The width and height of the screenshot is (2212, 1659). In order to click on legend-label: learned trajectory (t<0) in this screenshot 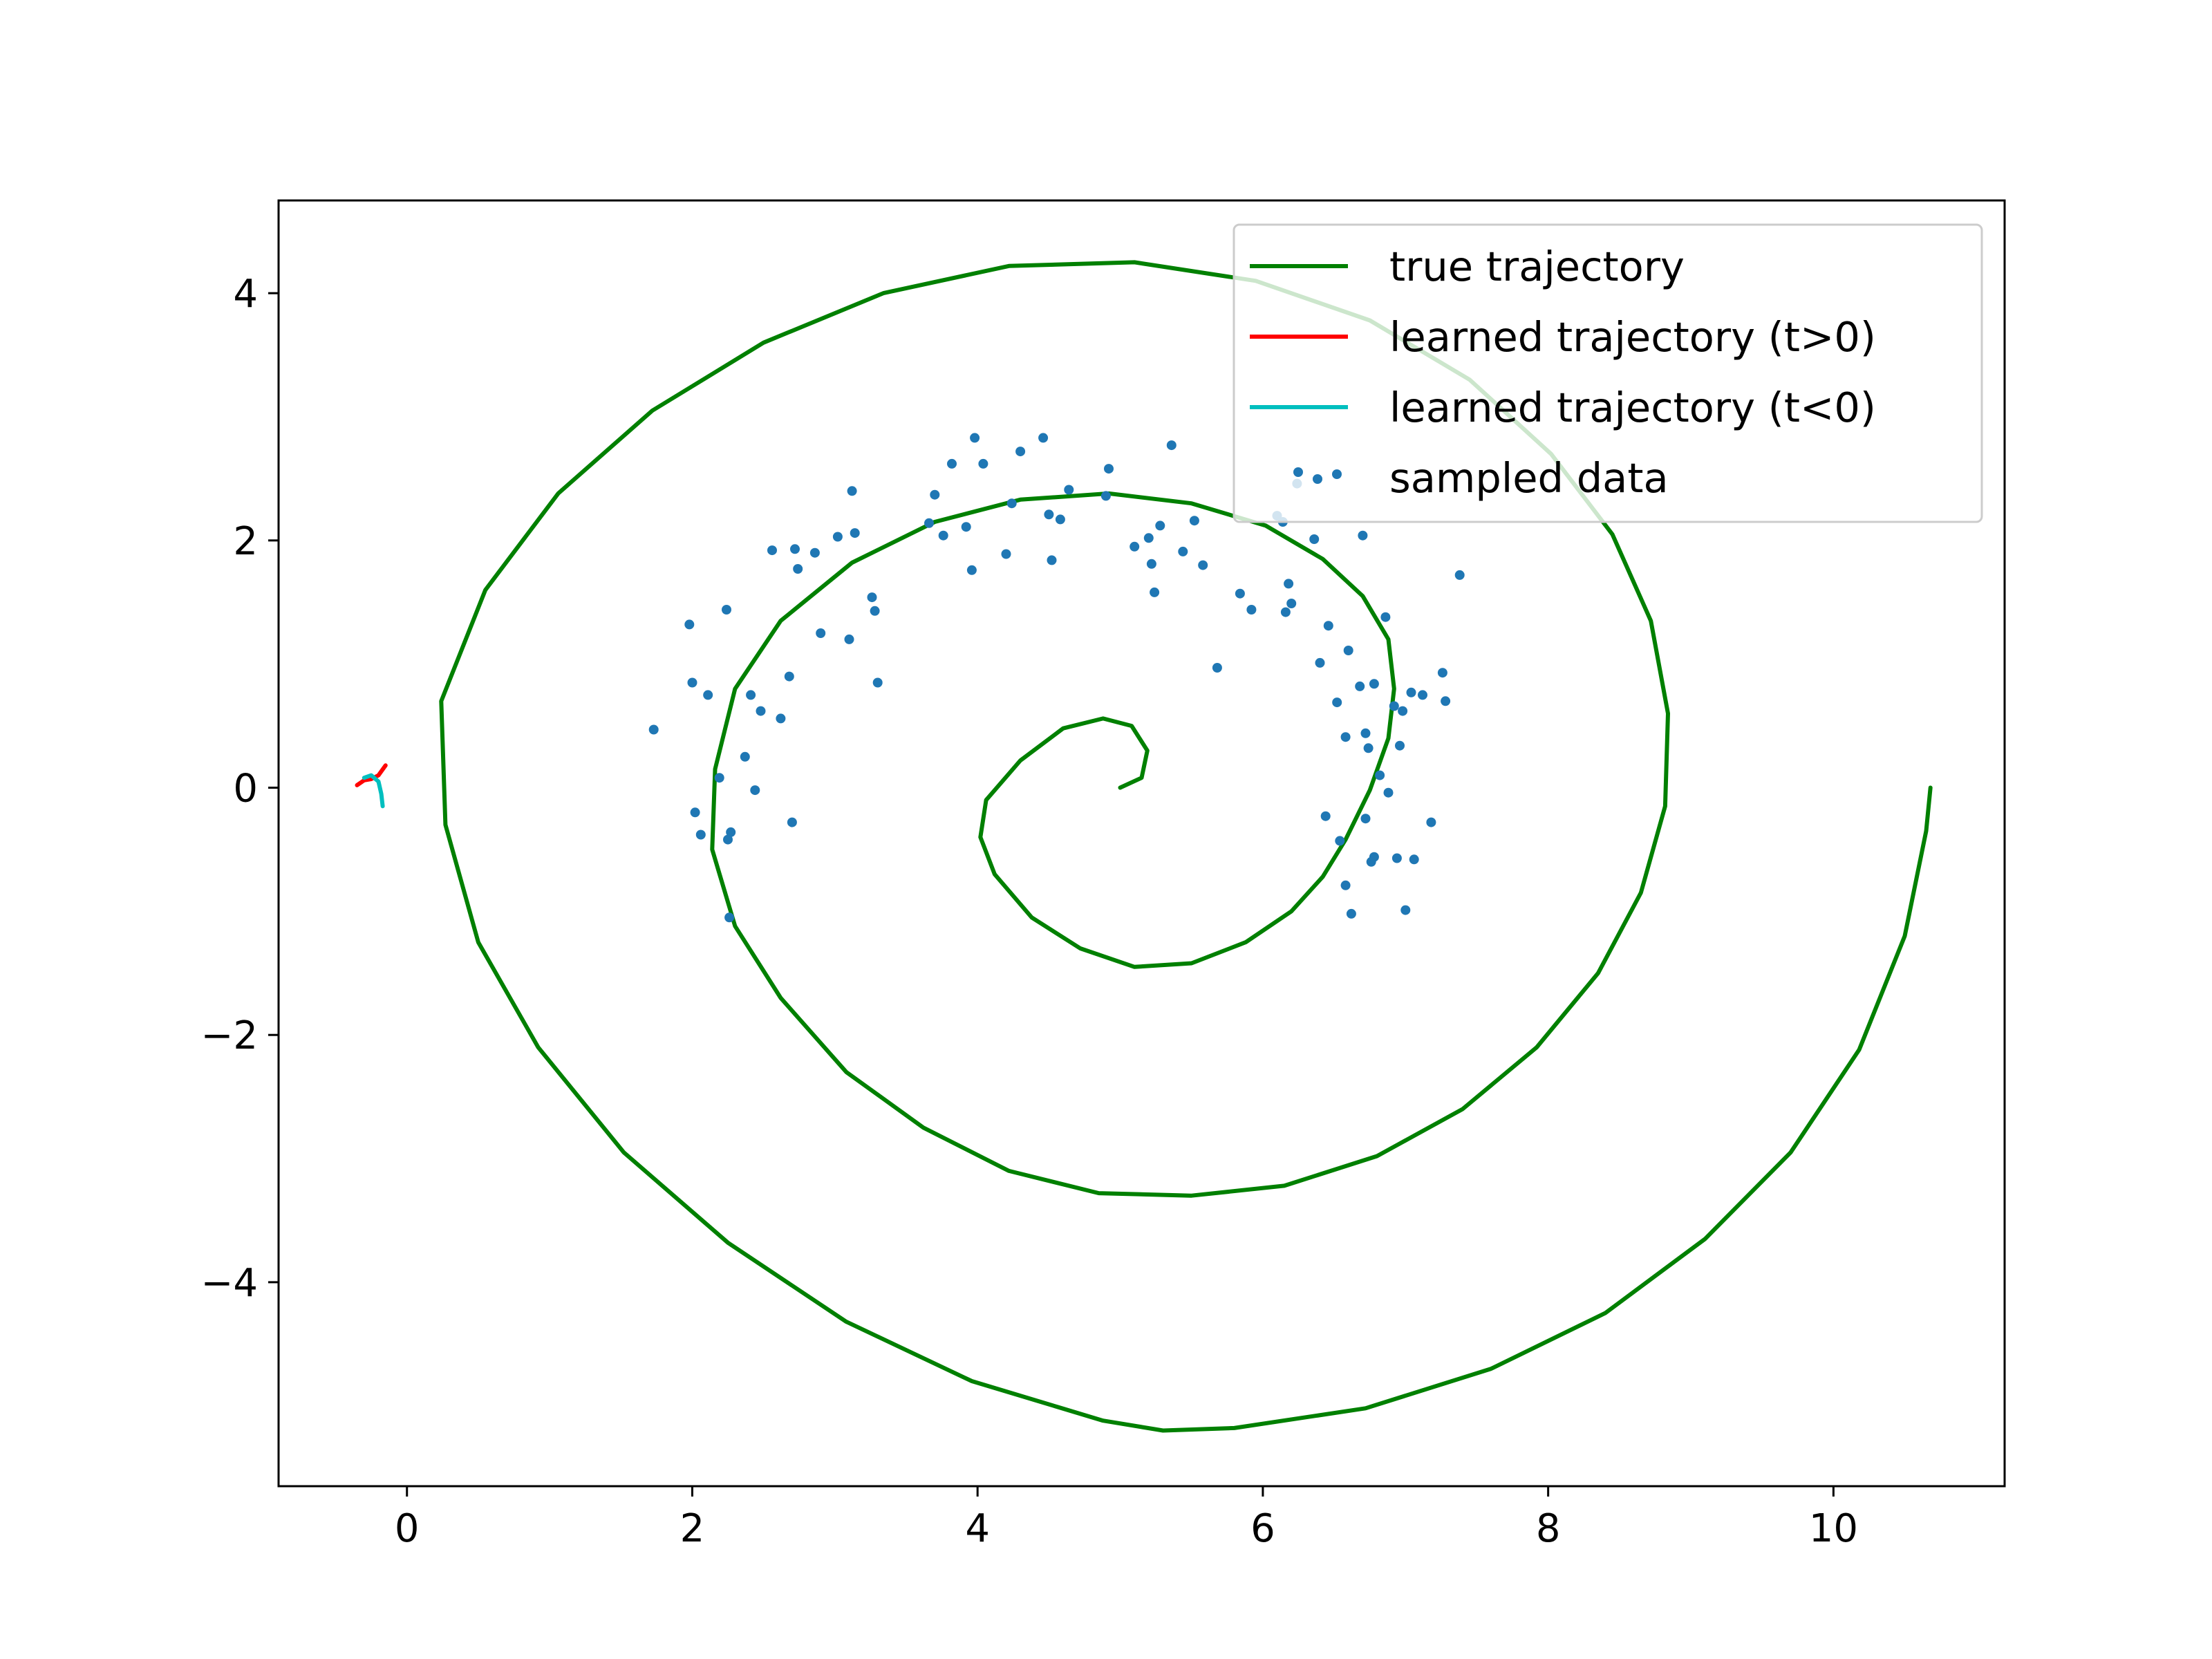, I will do `click(1633, 407)`.